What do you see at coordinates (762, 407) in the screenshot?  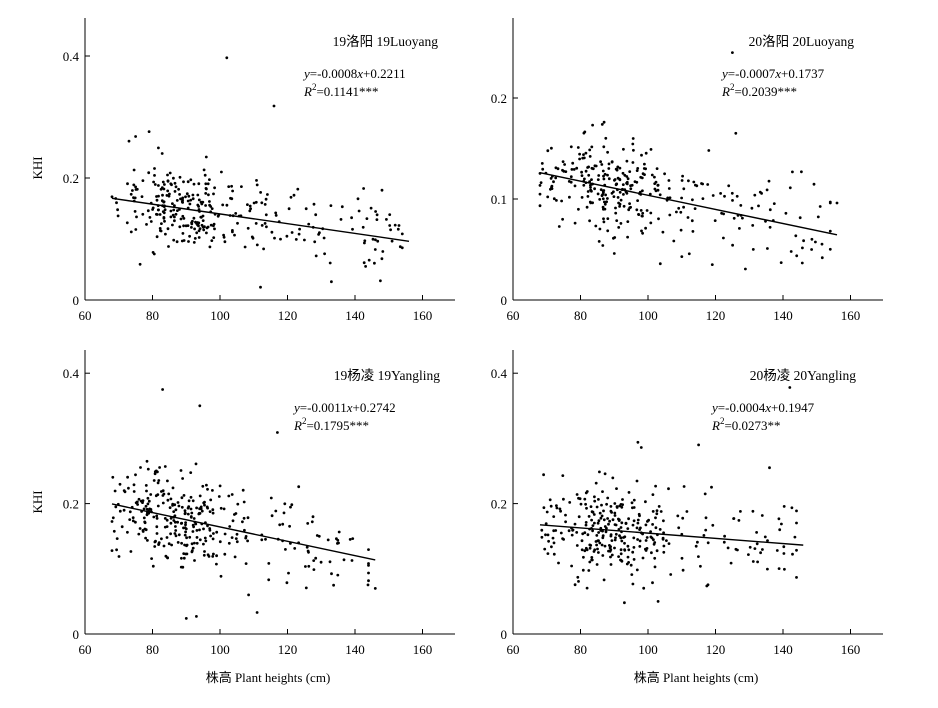 I see `regression-equation: y=-0.0004x+0.1947` at bounding box center [762, 407].